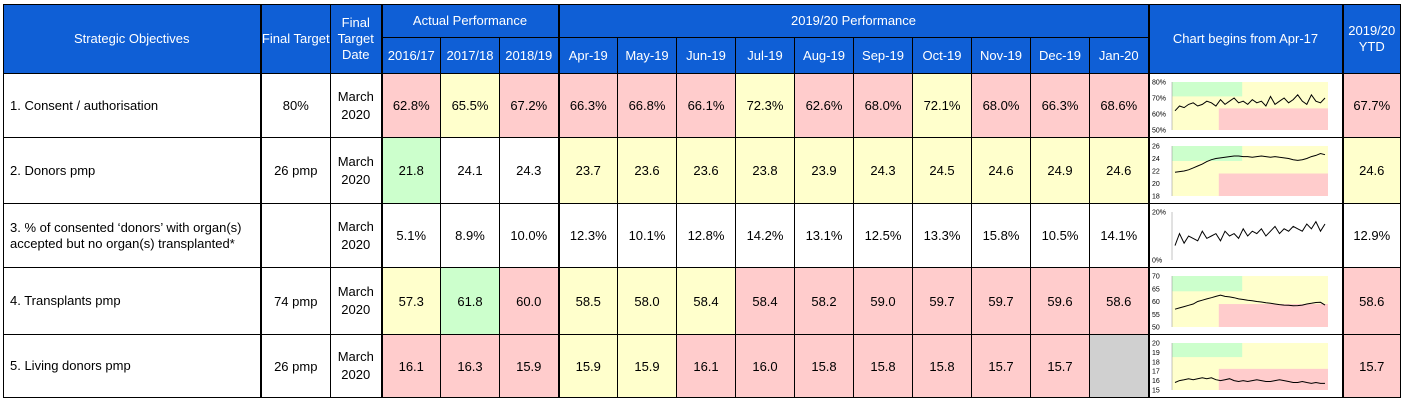 The width and height of the screenshot is (1405, 404). What do you see at coordinates (588, 170) in the screenshot?
I see `monthly-value-cell: 23.7` at bounding box center [588, 170].